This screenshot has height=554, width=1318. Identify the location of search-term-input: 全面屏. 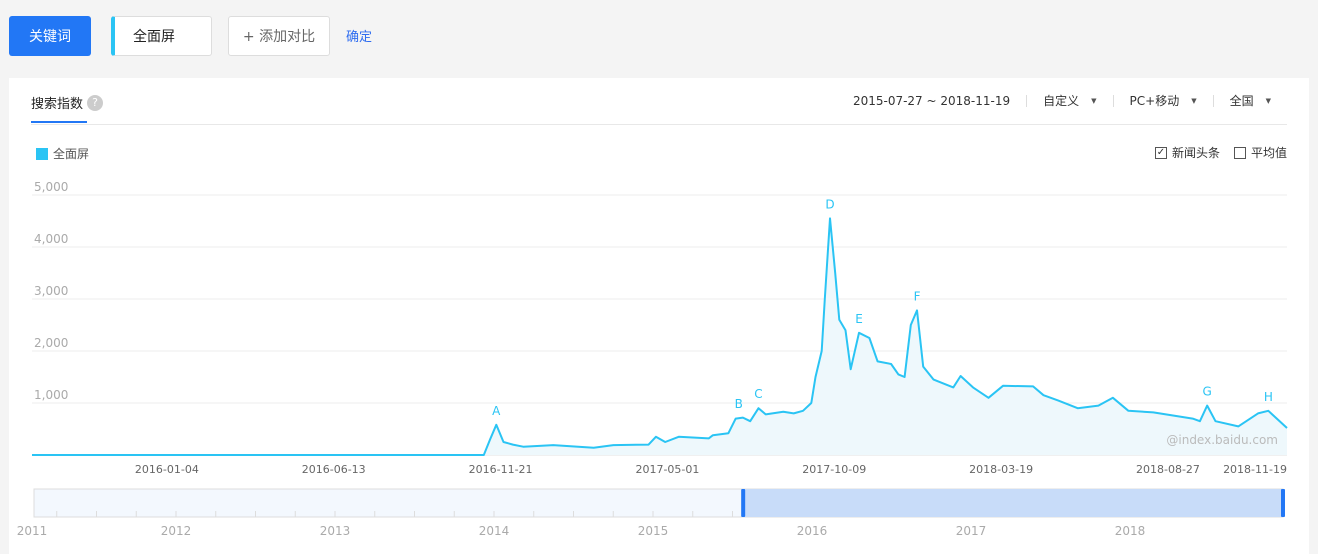
(161, 36).